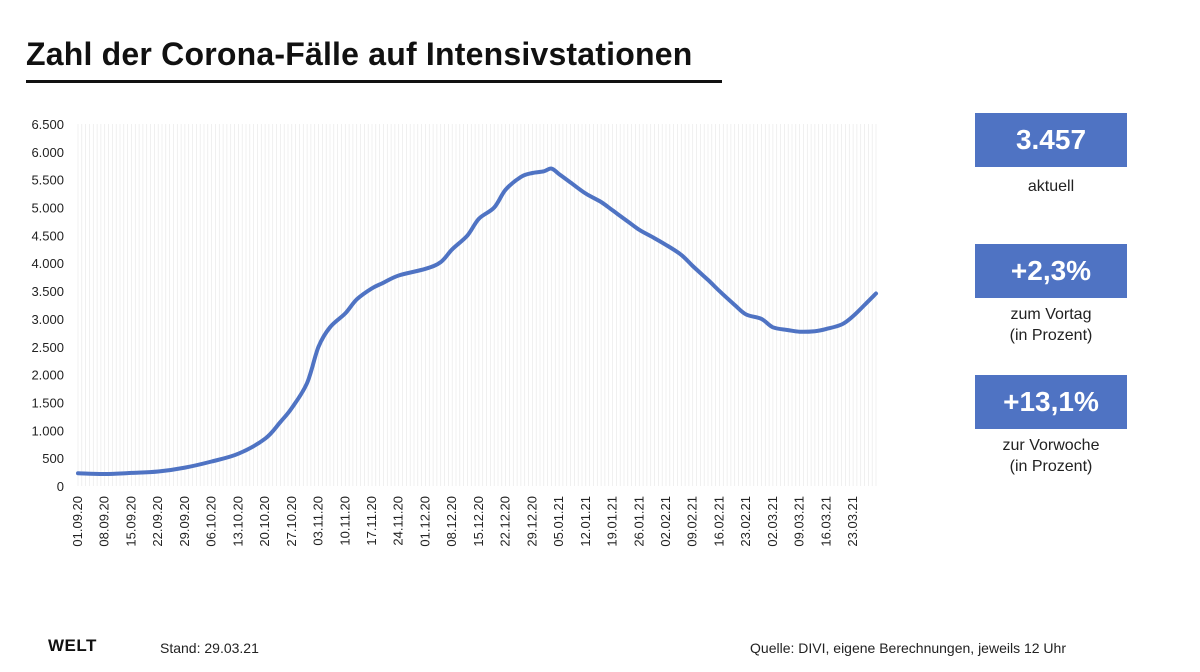 The image size is (1200, 672). Describe the element at coordinates (1051, 466) in the screenshot. I see `week-change-label-line2: (in Prozent)` at that location.